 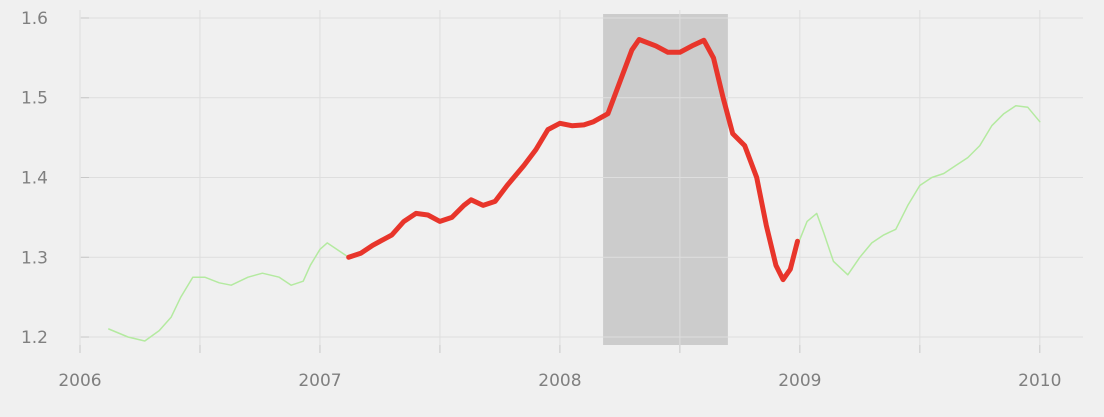 What do you see at coordinates (799, 381) in the screenshot?
I see `x-tick-label: 2009` at bounding box center [799, 381].